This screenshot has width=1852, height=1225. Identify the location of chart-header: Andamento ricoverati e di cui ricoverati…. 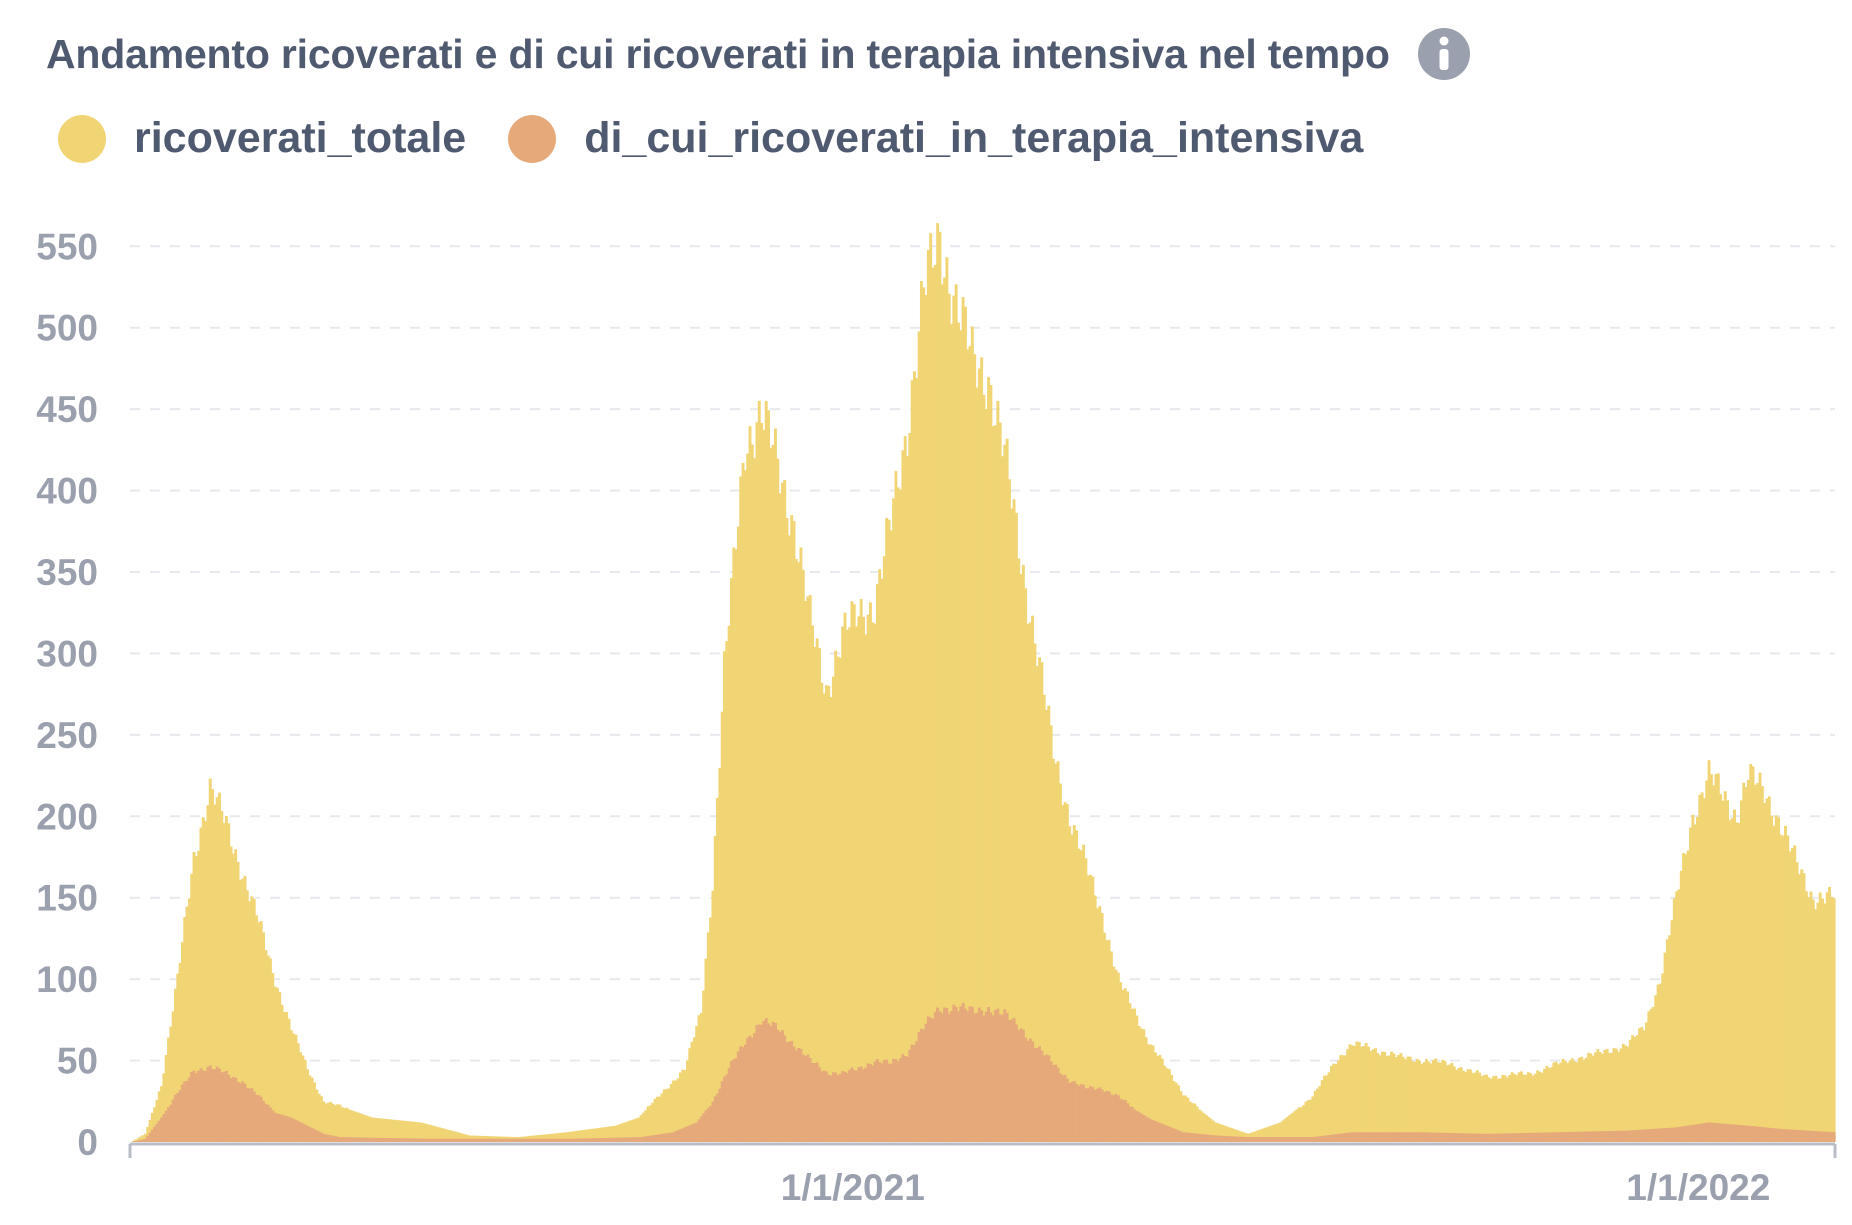
(759, 54).